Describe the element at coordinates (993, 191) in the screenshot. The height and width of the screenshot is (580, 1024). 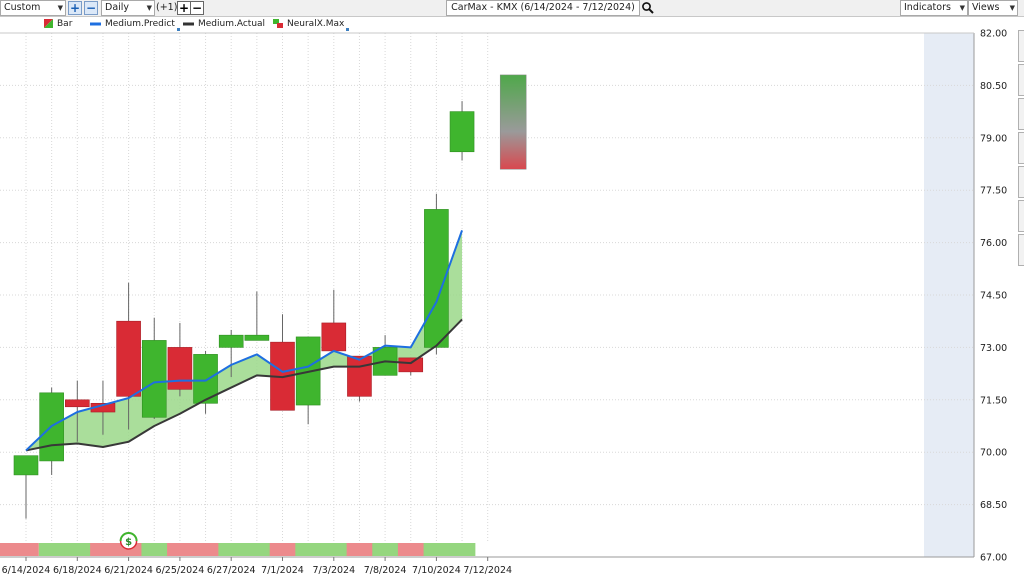
I see `y-tick-label: 77.50` at that location.